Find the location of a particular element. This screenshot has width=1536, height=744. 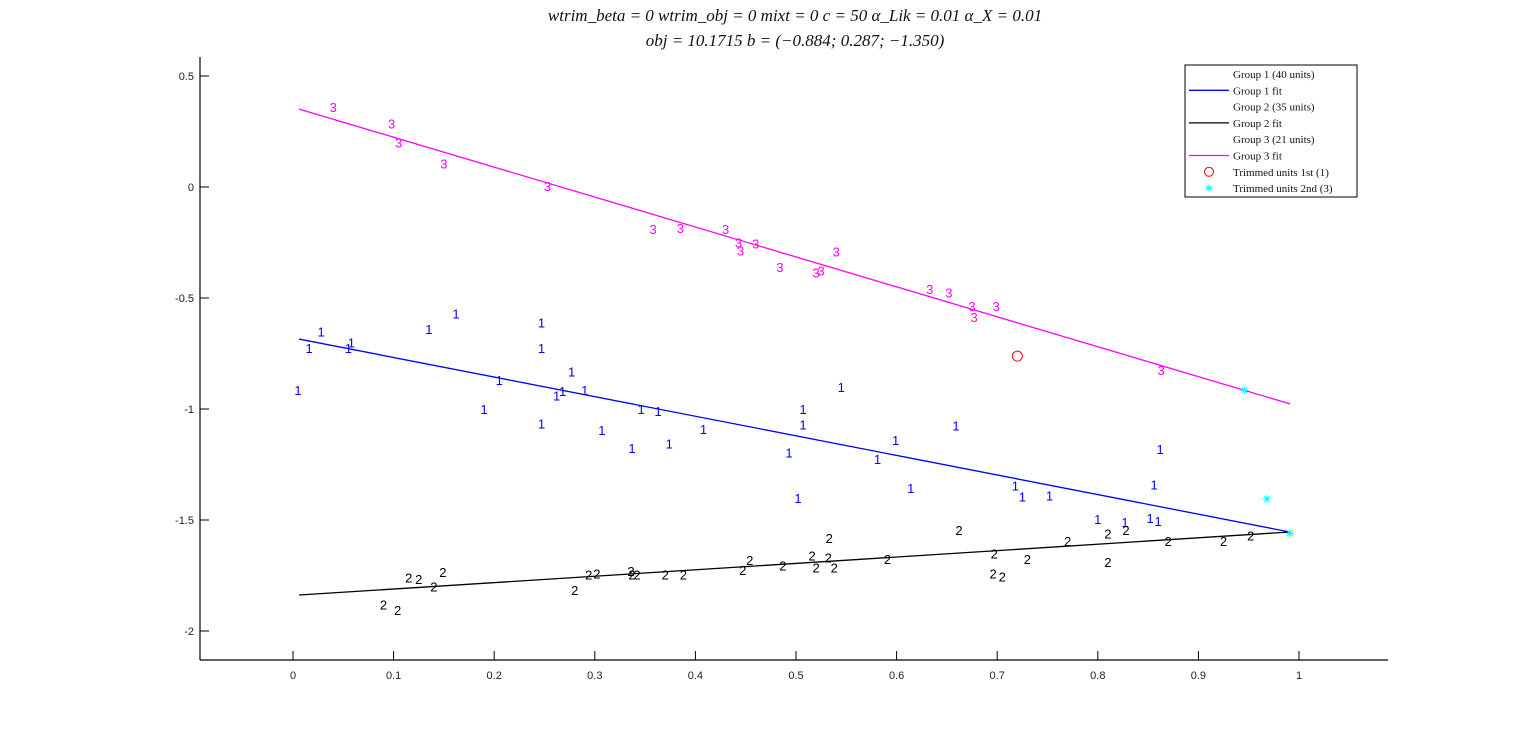

legend-circle-icon is located at coordinates (1209, 171).